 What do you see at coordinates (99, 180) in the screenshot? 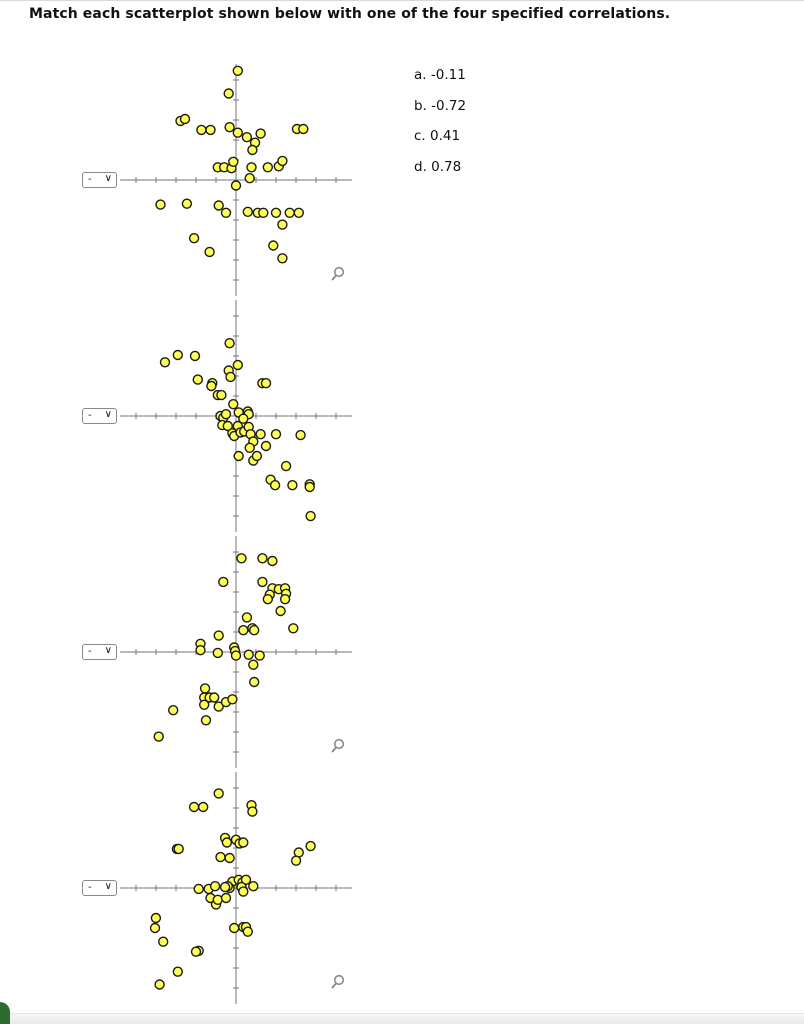
I see `correlation-select-1: - ∨` at bounding box center [99, 180].